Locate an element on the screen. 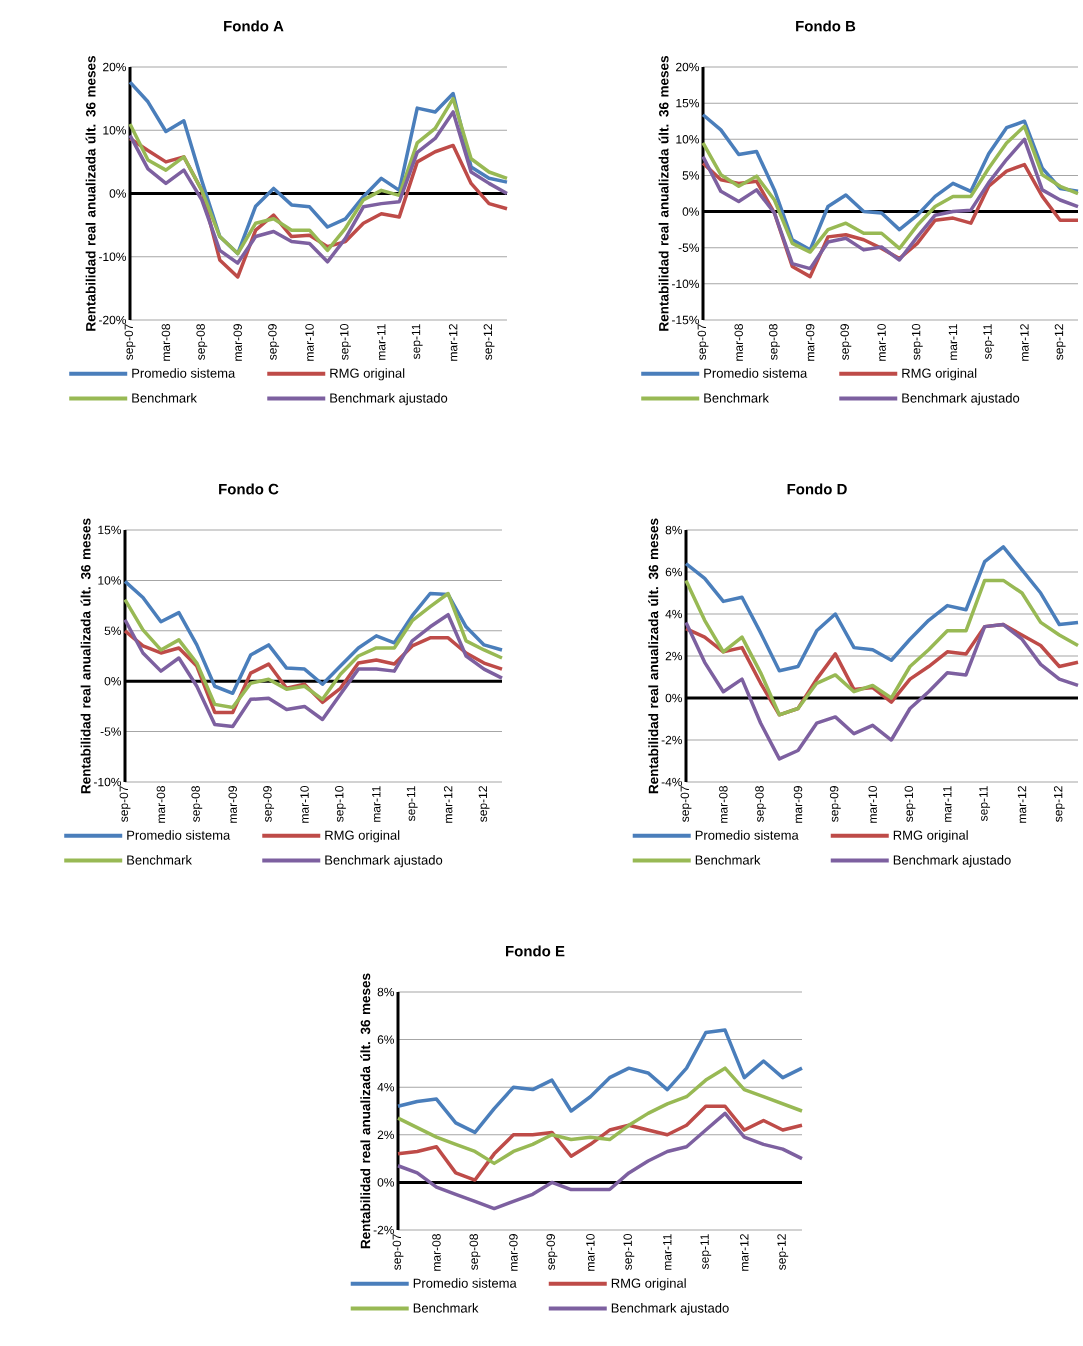 The height and width of the screenshot is (1346, 1083). y-tick-label: 8% is located at coordinates (674, 530).